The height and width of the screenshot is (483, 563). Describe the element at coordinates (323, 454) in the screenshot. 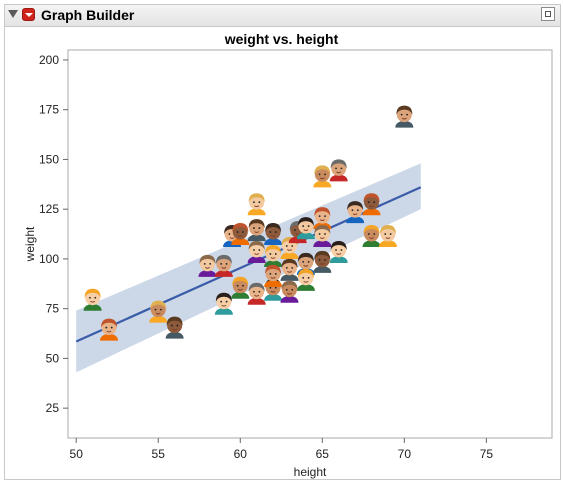

I see `x-tick-label: 65` at that location.